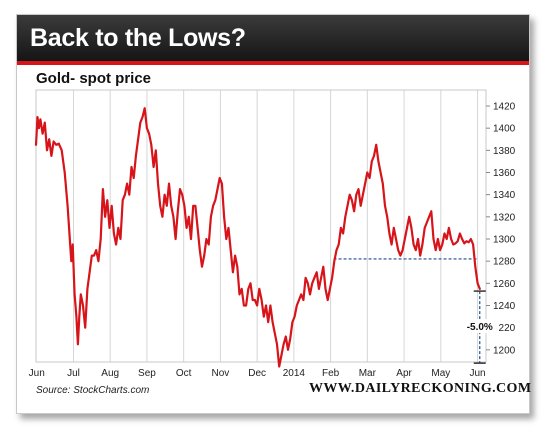 This screenshot has width=550, height=430. Describe the element at coordinates (184, 373) in the screenshot. I see `x-tick-label: Oct` at that location.